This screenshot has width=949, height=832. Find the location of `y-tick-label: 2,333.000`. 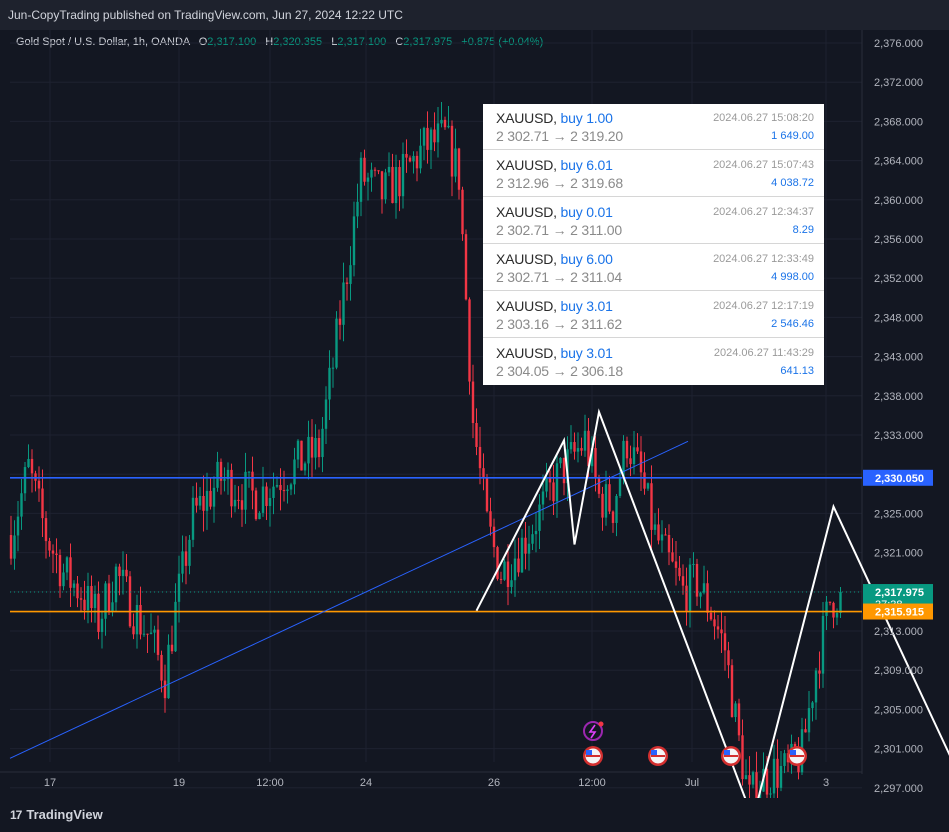

y-tick-label: 2,333.000 is located at coordinates (898, 436).